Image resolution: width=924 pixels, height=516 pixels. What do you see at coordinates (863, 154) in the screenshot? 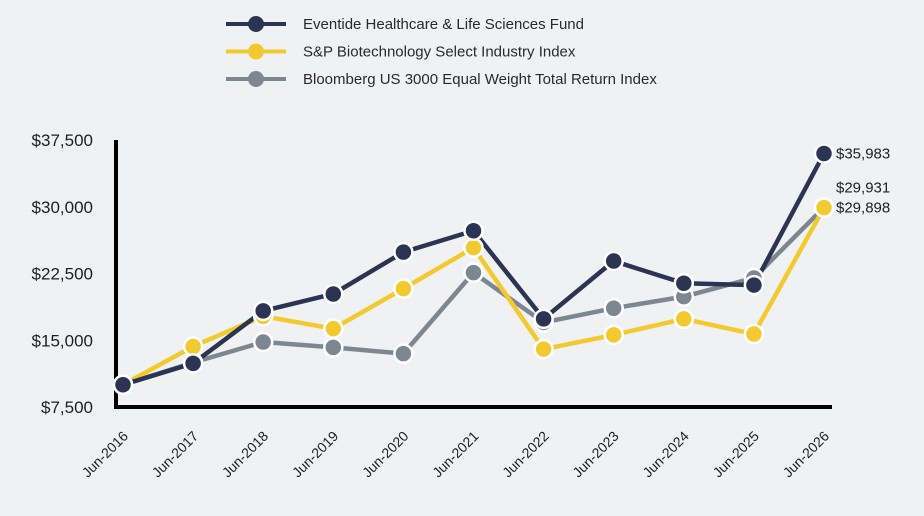
I see `end-label-0: $35,983` at bounding box center [863, 154].